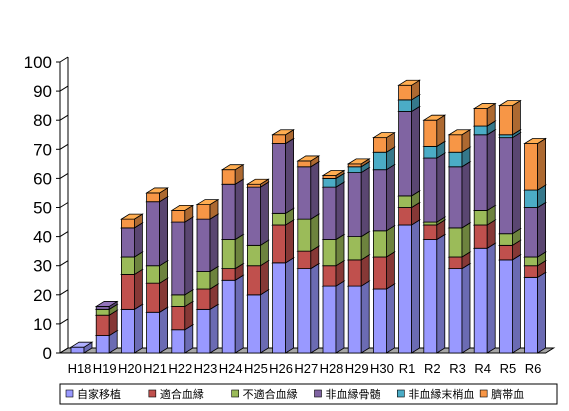  Describe the element at coordinates (531, 261) in the screenshot. I see `bar-R6-不適合血縁` at that location.